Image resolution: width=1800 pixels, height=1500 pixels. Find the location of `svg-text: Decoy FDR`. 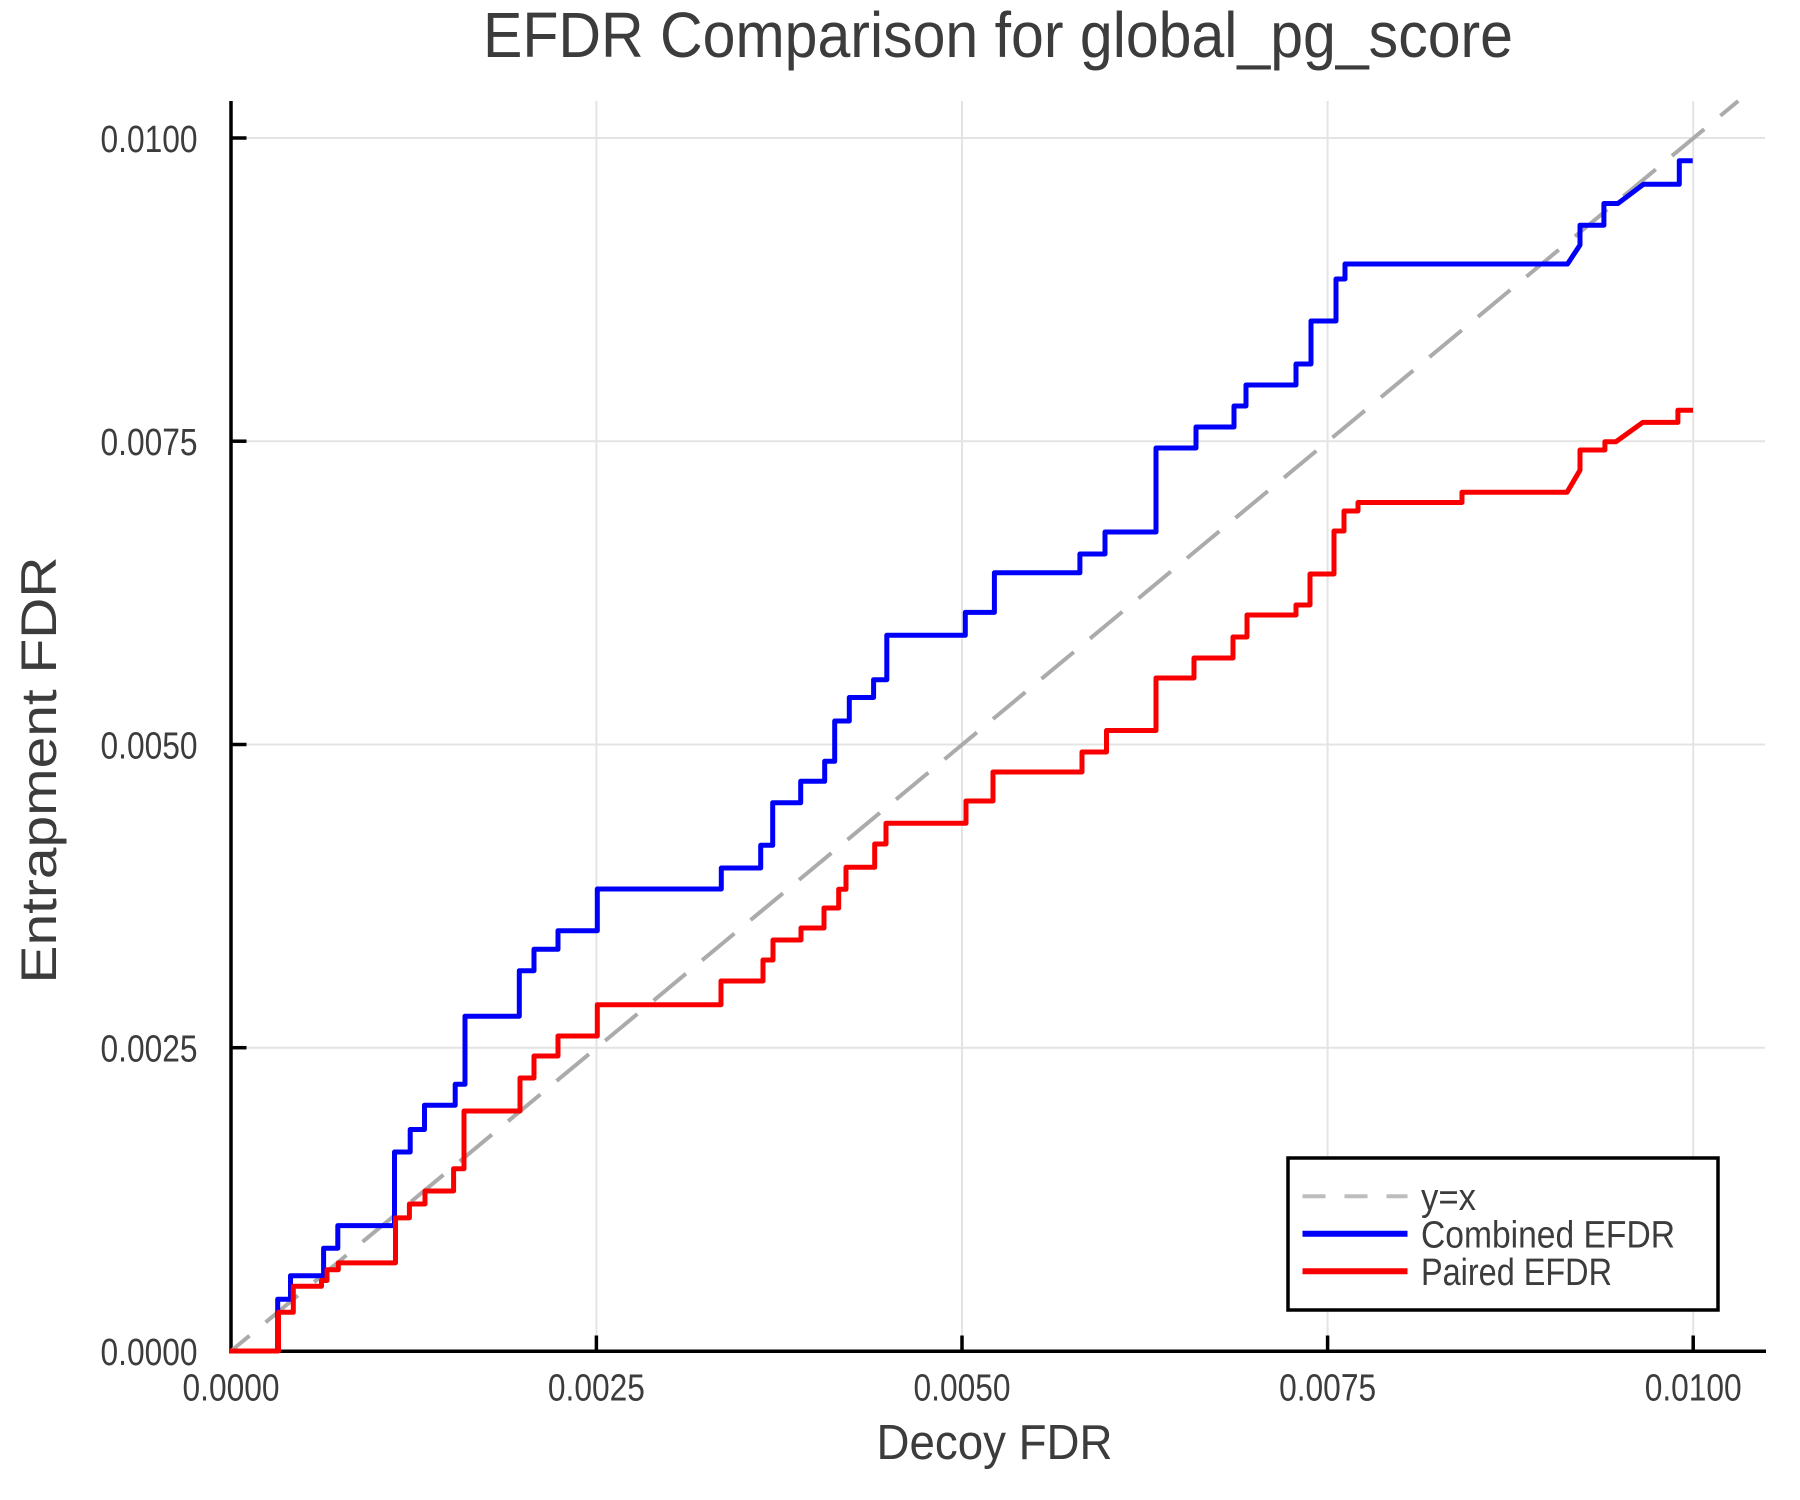

svg-text: Decoy FDR is located at coordinates (995, 1443).